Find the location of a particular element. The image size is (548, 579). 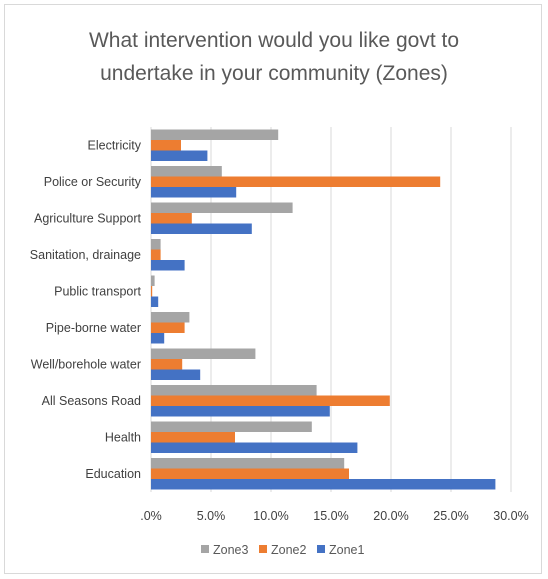

category-label: Pipe-borne water is located at coordinates (93, 328).